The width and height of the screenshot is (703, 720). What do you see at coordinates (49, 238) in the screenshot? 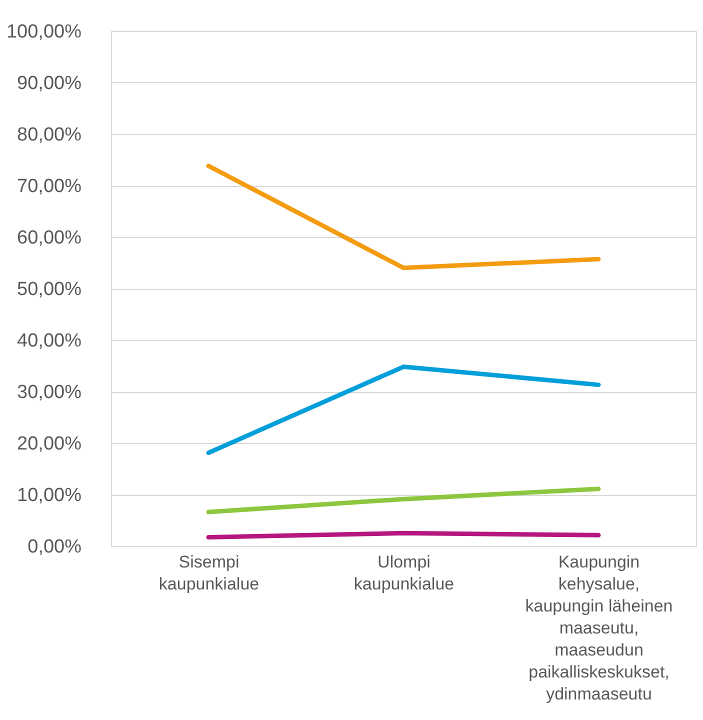
I see `y-tick-label: 60,00%` at bounding box center [49, 238].